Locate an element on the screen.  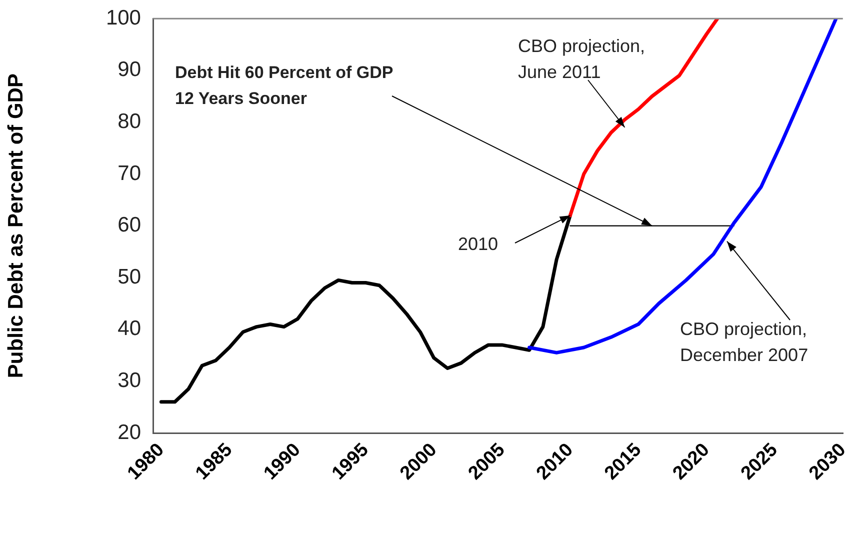
annotation: 2010 is located at coordinates (478, 244).